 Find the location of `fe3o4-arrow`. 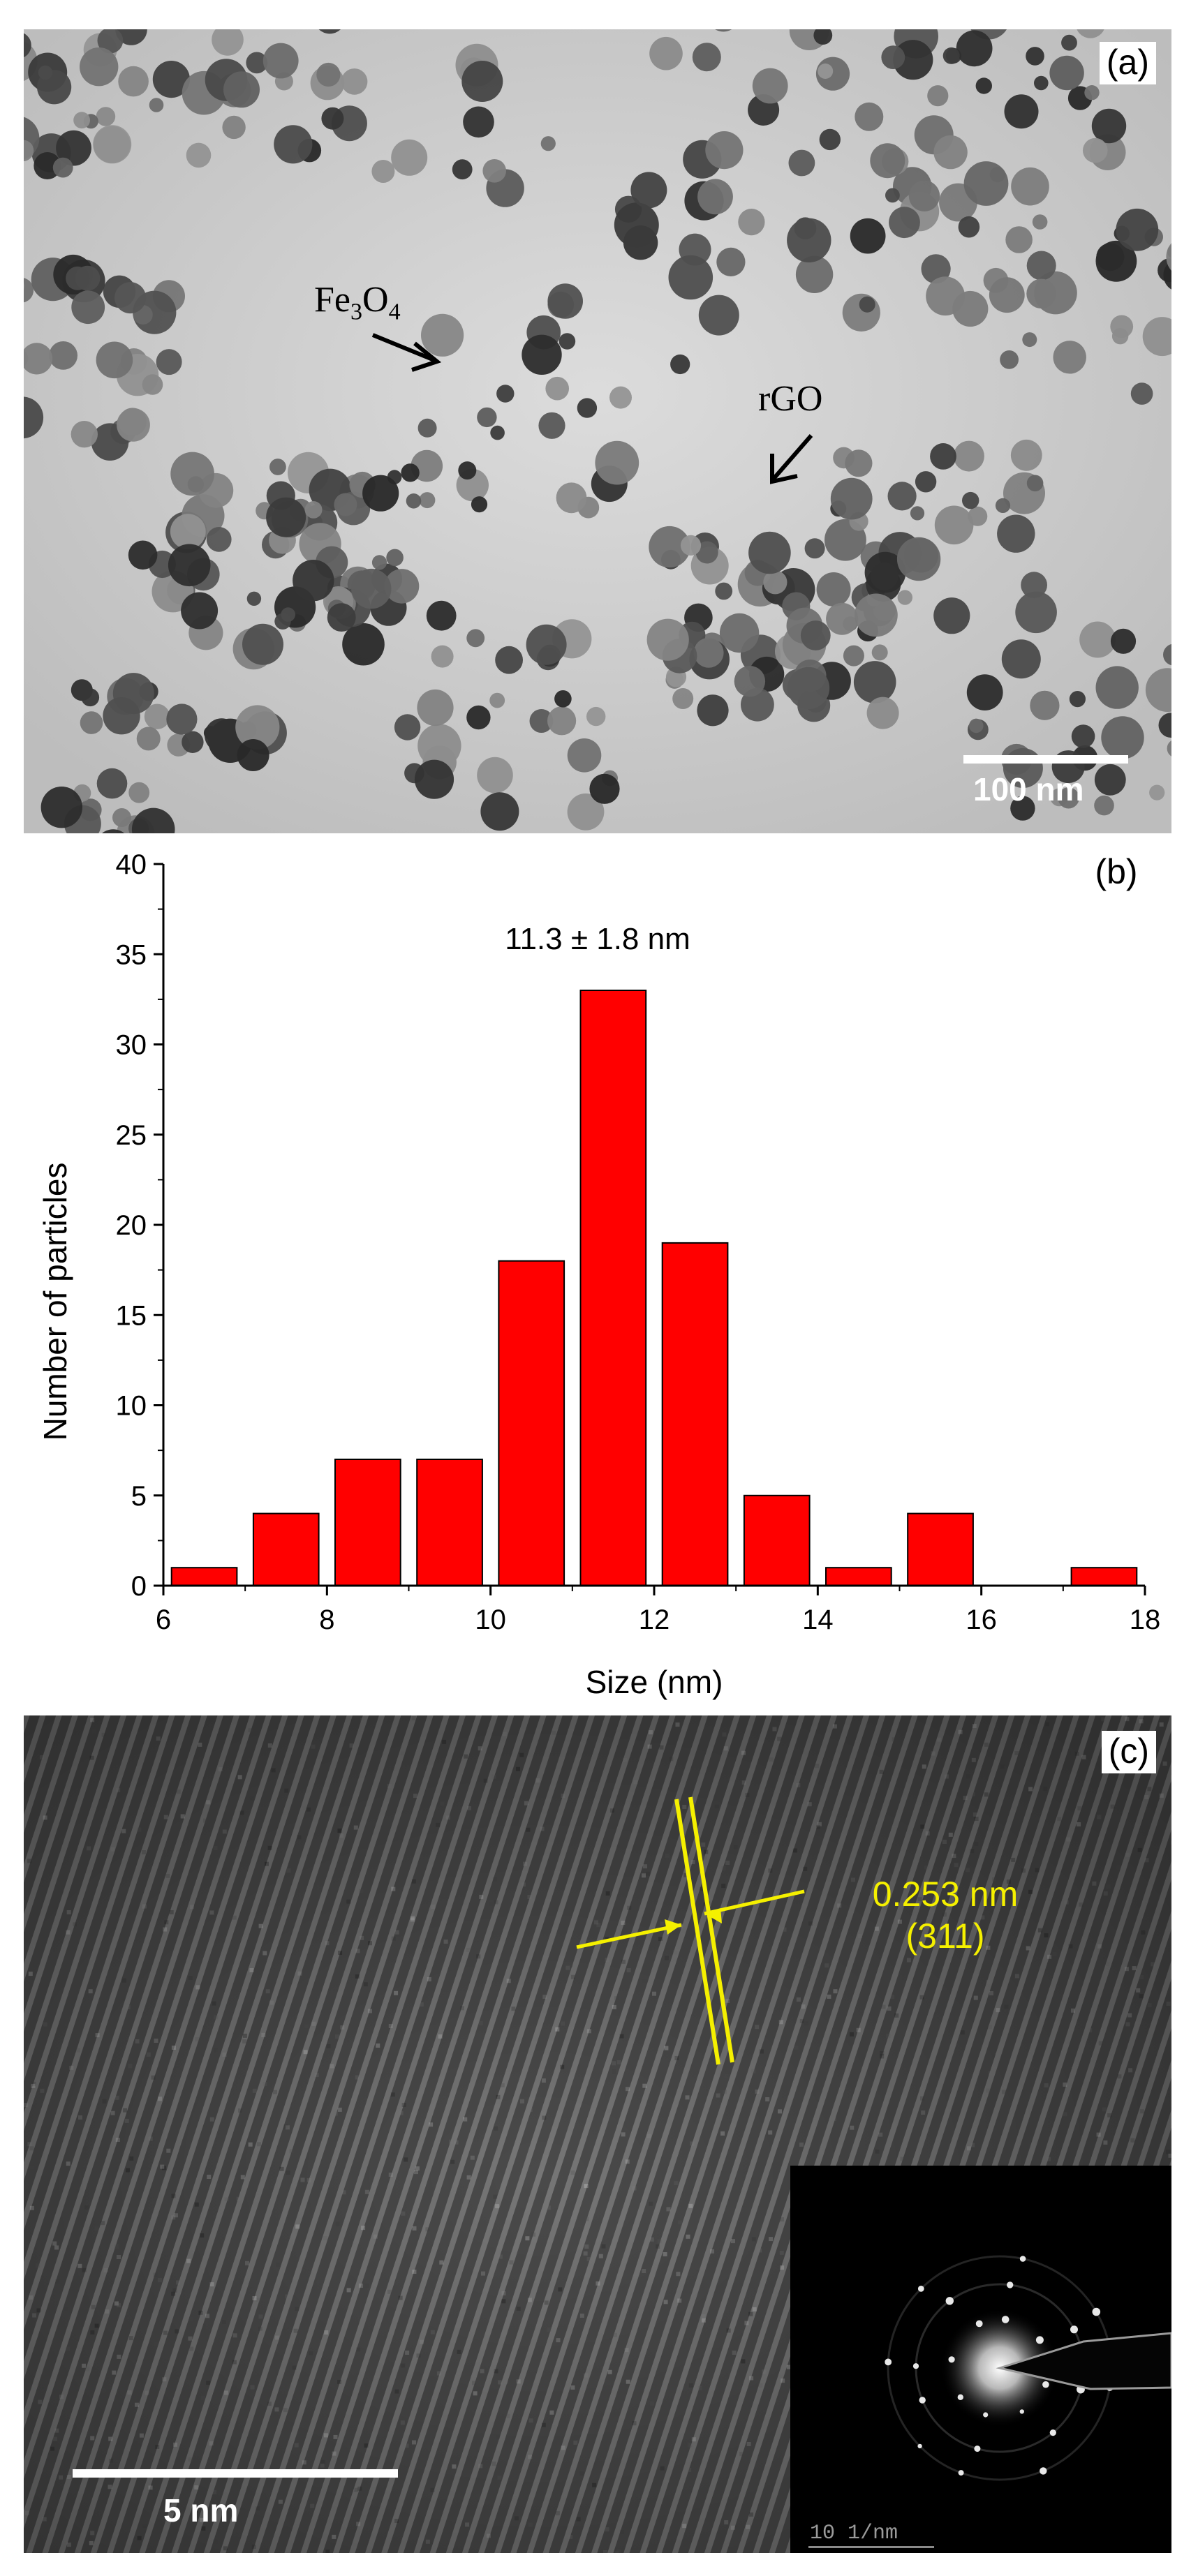

fe3o4-arrow is located at coordinates (403, 347).